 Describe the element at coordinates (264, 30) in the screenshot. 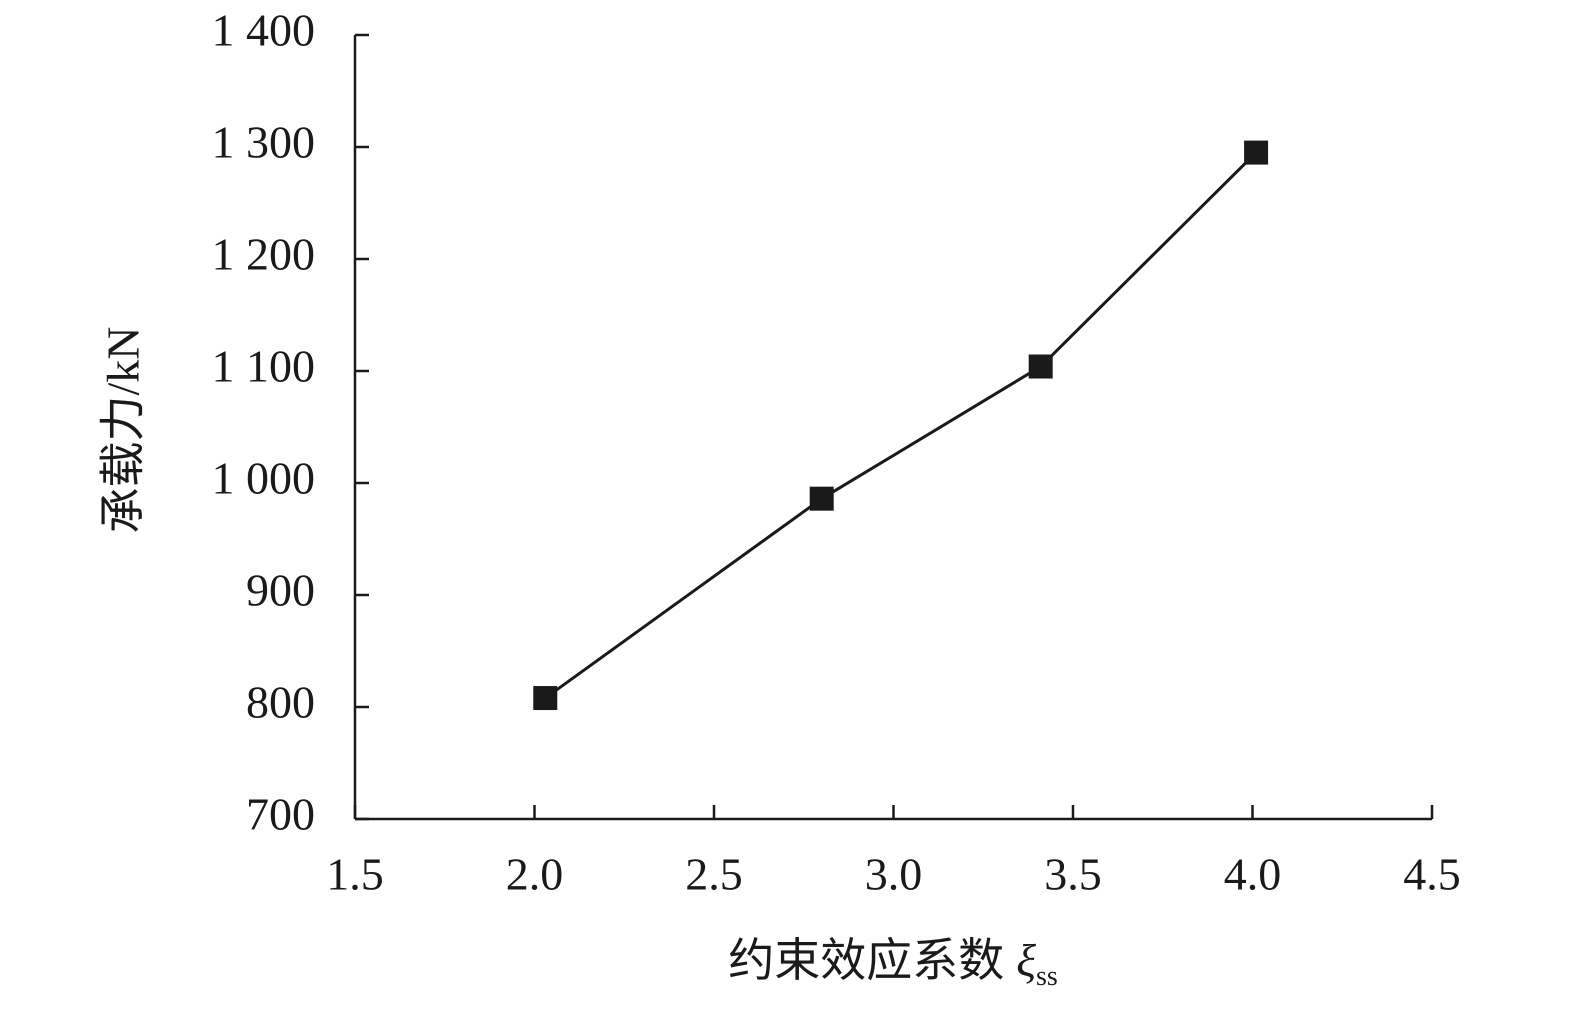

I see `y-tick-label: 1 400` at that location.